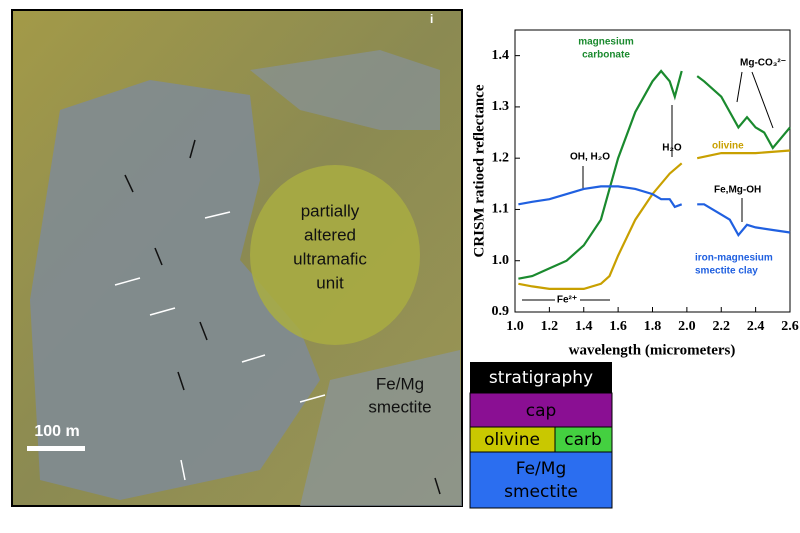  Describe the element at coordinates (400, 383) in the screenshot. I see `label-line: Fe/Mg` at that location.